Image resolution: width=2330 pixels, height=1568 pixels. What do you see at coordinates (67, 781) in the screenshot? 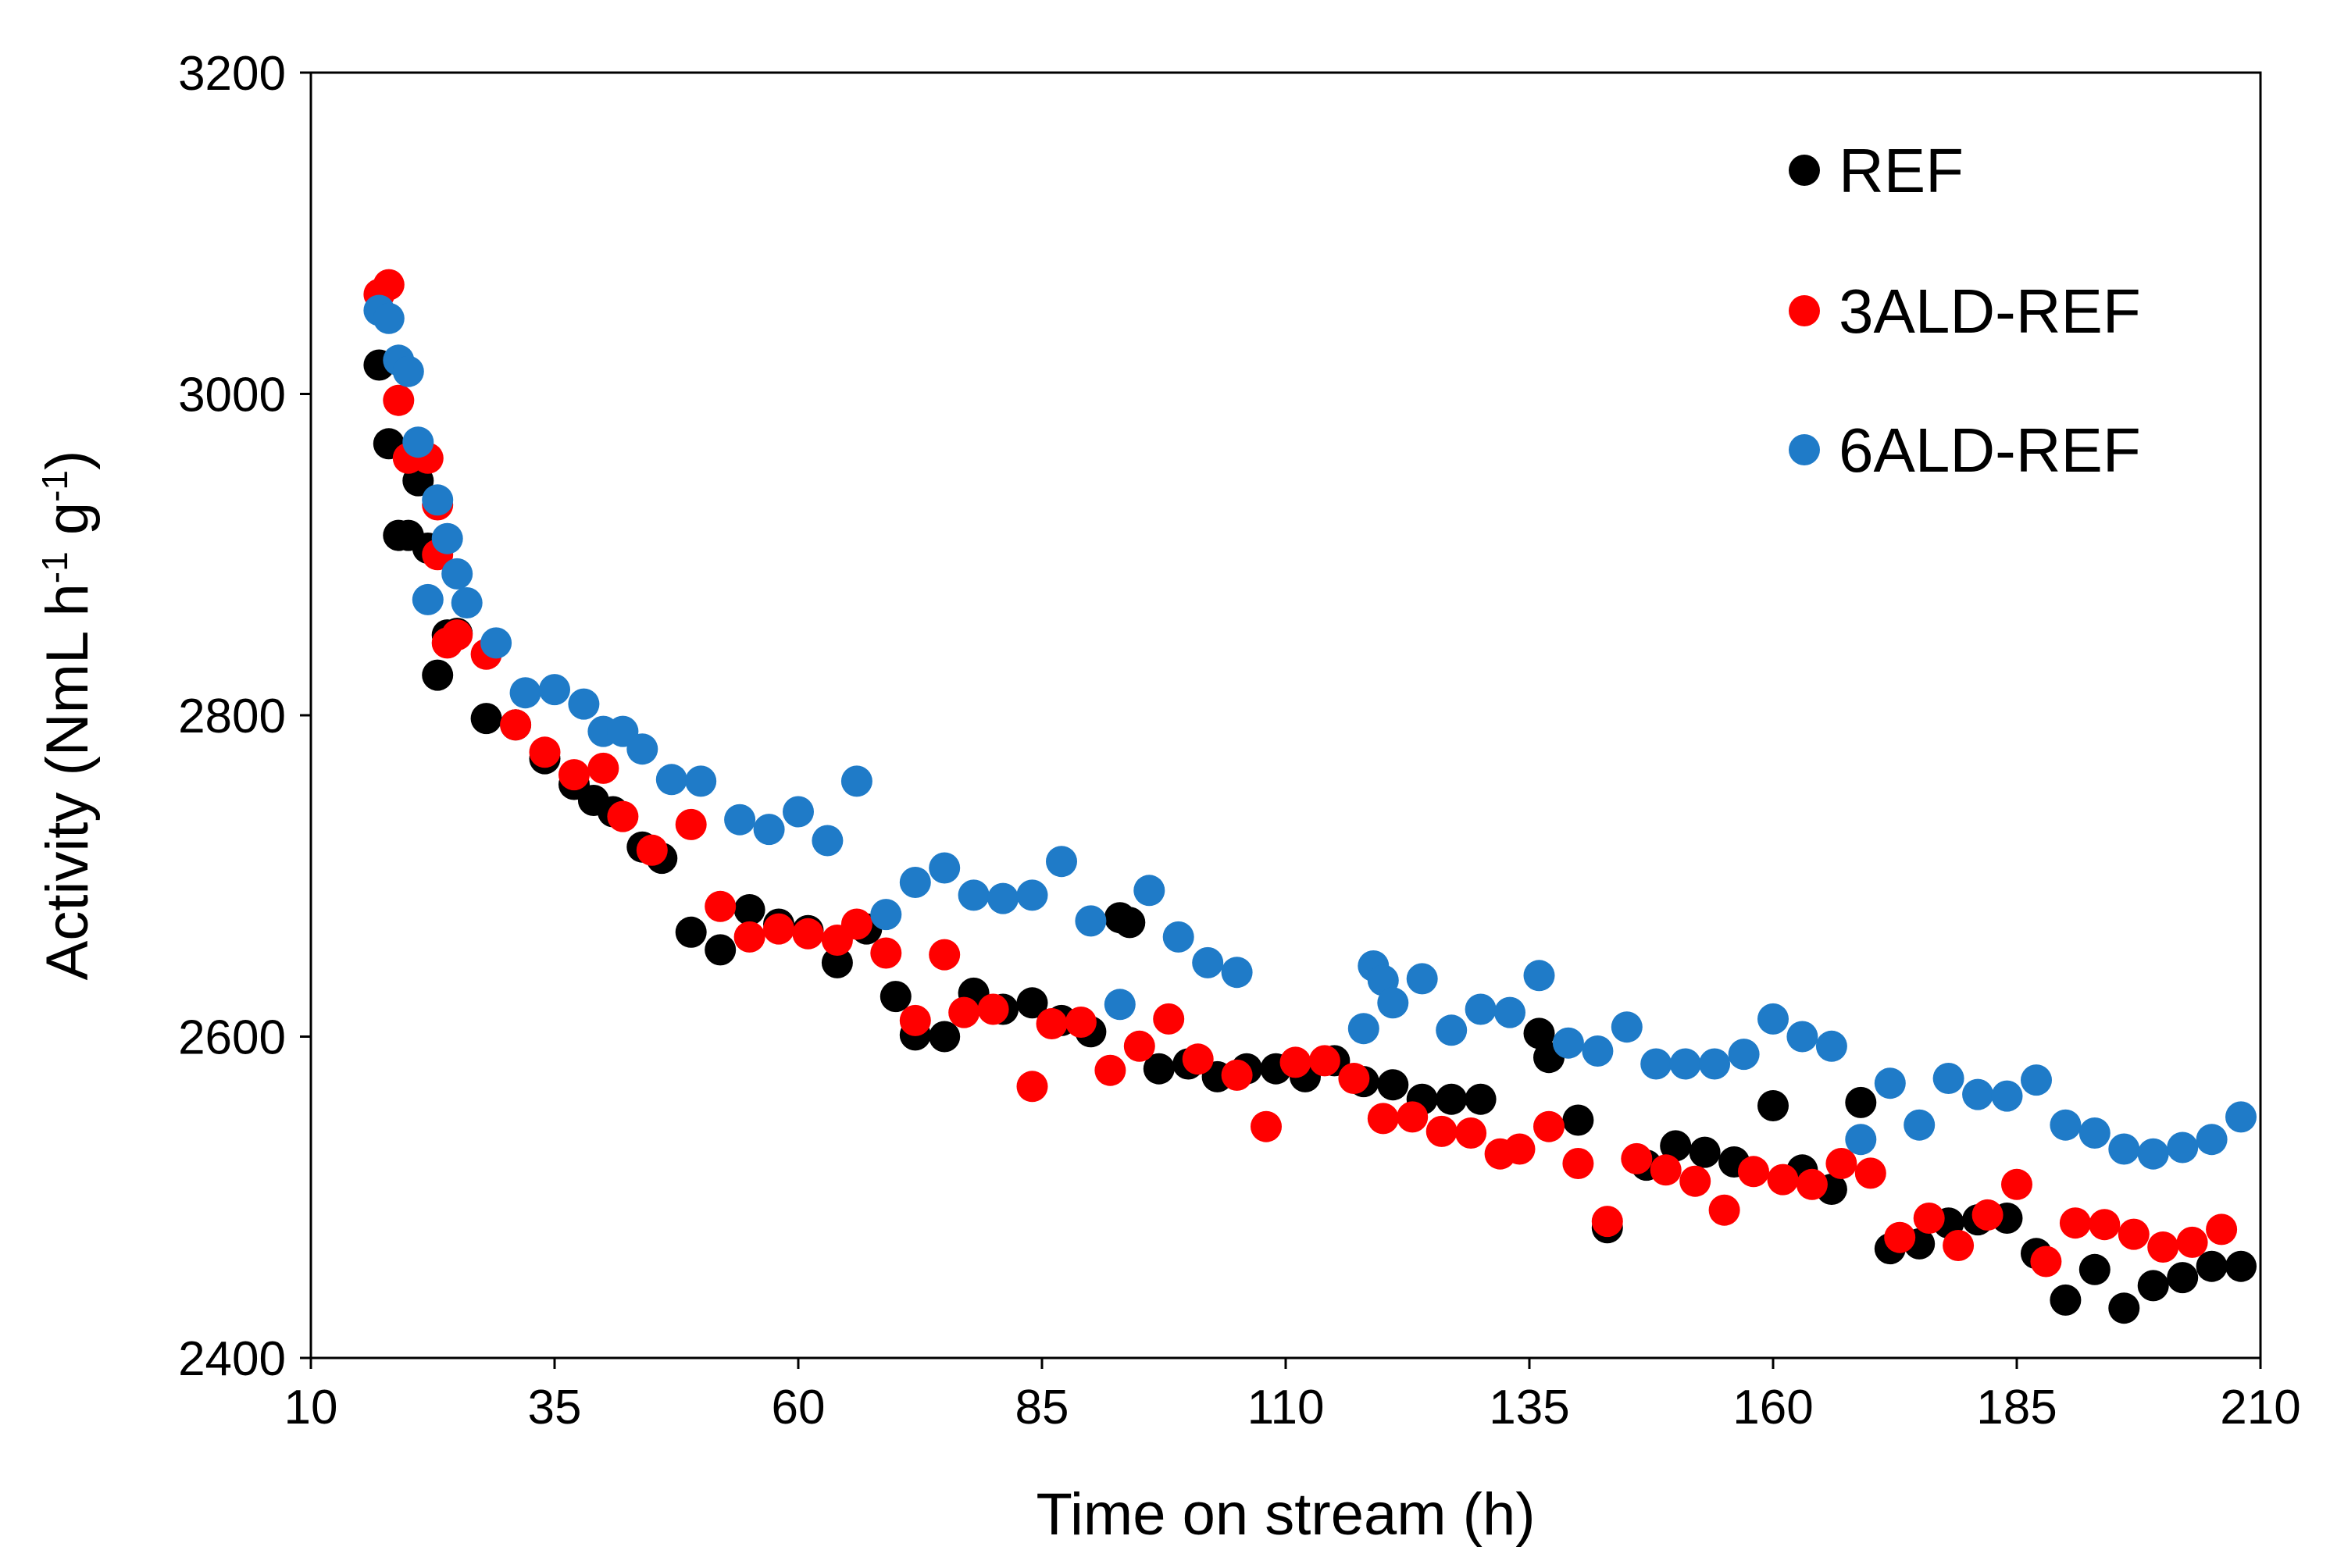
I see `y-axis-title-base: Activity (NmL h` at bounding box center [67, 781].